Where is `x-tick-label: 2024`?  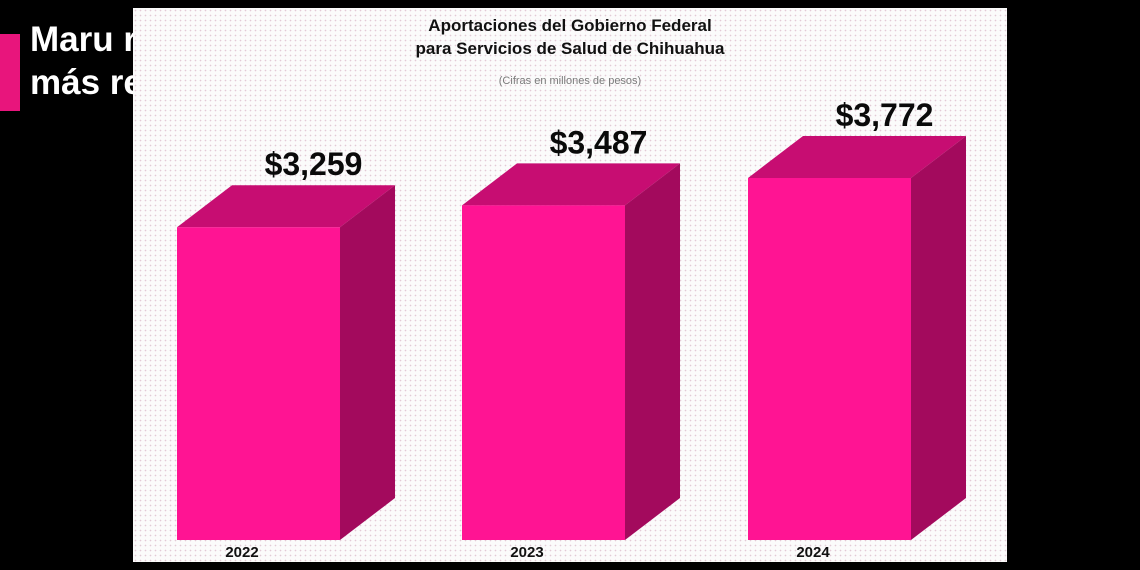 x-tick-label: 2024 is located at coordinates (813, 552).